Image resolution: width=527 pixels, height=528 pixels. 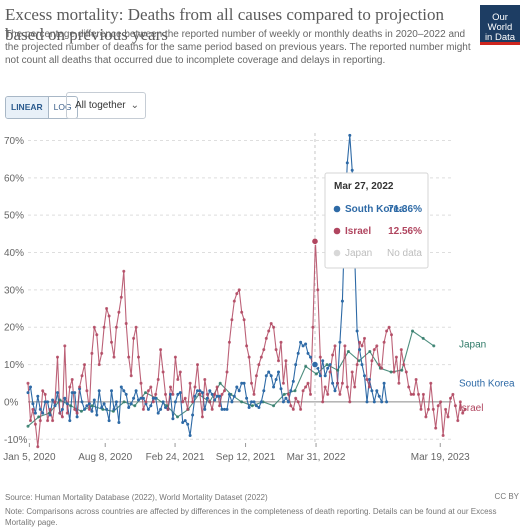 I want to click on x-tick-label: Sep 12, 2021, so click(x=246, y=457).